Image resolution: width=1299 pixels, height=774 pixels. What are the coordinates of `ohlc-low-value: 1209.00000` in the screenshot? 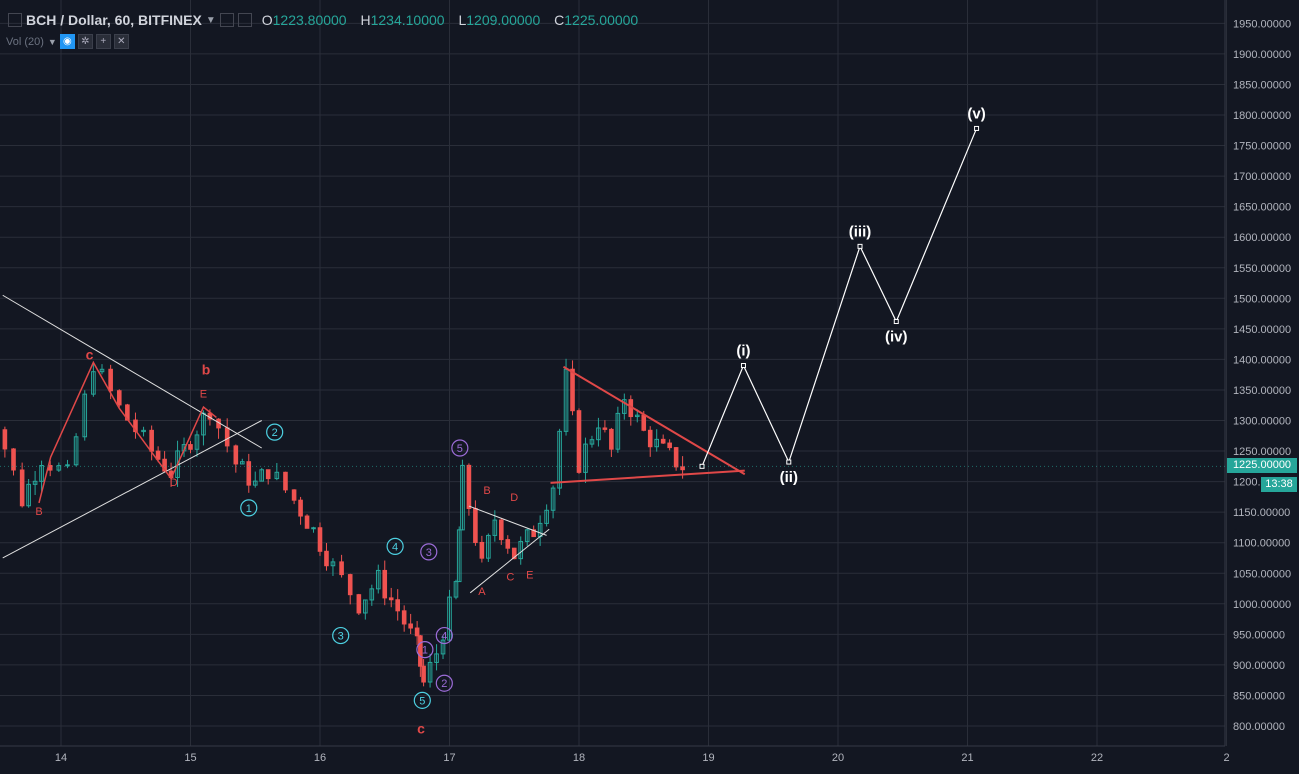 It's located at (503, 20).